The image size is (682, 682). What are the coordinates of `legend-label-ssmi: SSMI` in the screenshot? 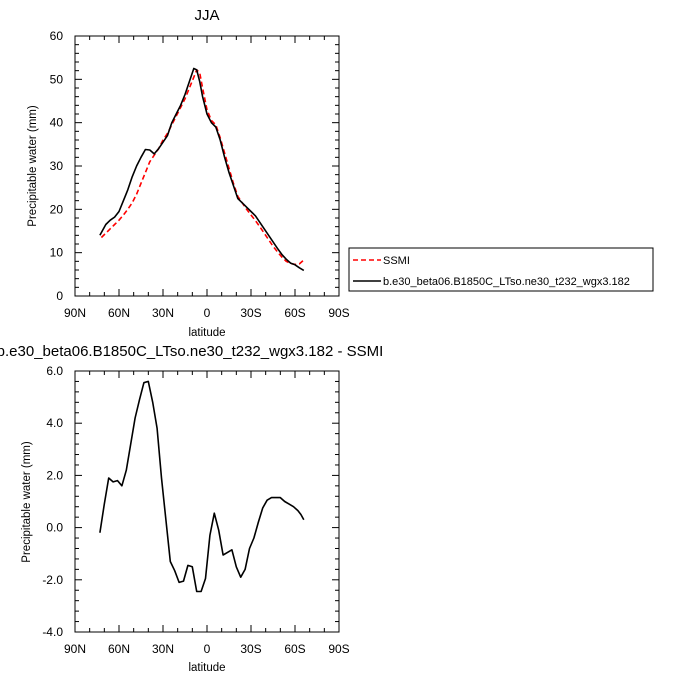 It's located at (396, 261).